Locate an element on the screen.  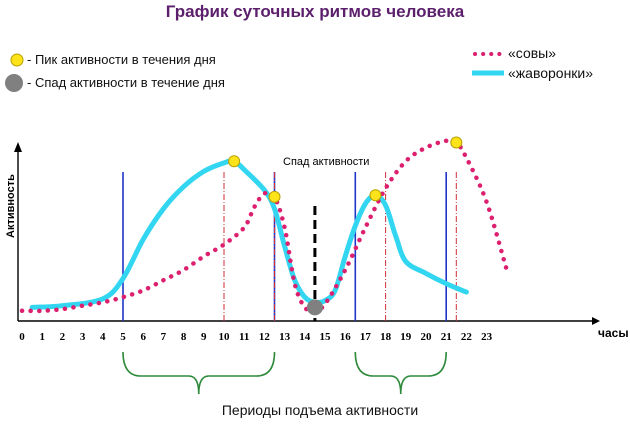
activity-periods-label: Периоды подъема активности is located at coordinates (320, 410).